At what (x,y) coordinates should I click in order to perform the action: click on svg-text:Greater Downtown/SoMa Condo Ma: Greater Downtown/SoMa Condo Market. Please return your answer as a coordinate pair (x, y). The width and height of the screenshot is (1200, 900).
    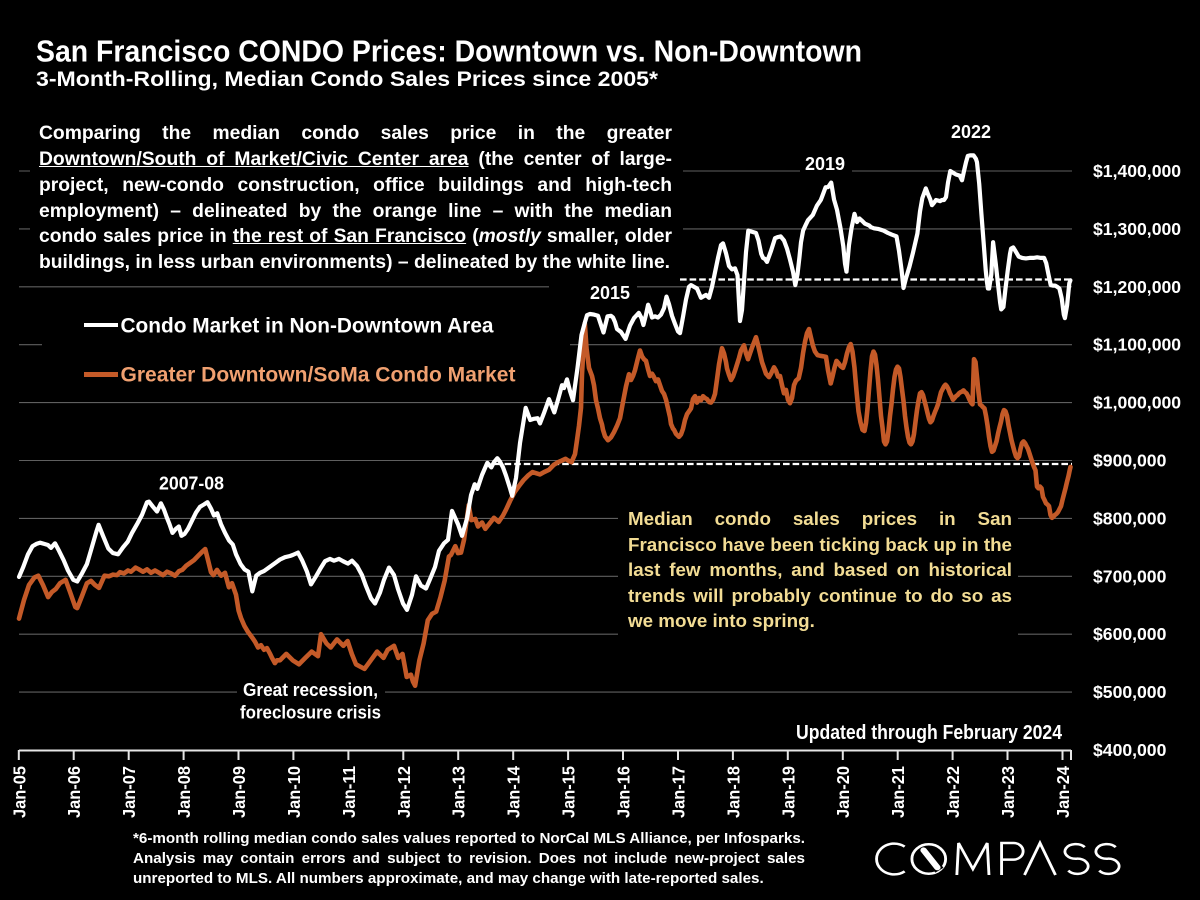
    Looking at the image, I should click on (318, 375).